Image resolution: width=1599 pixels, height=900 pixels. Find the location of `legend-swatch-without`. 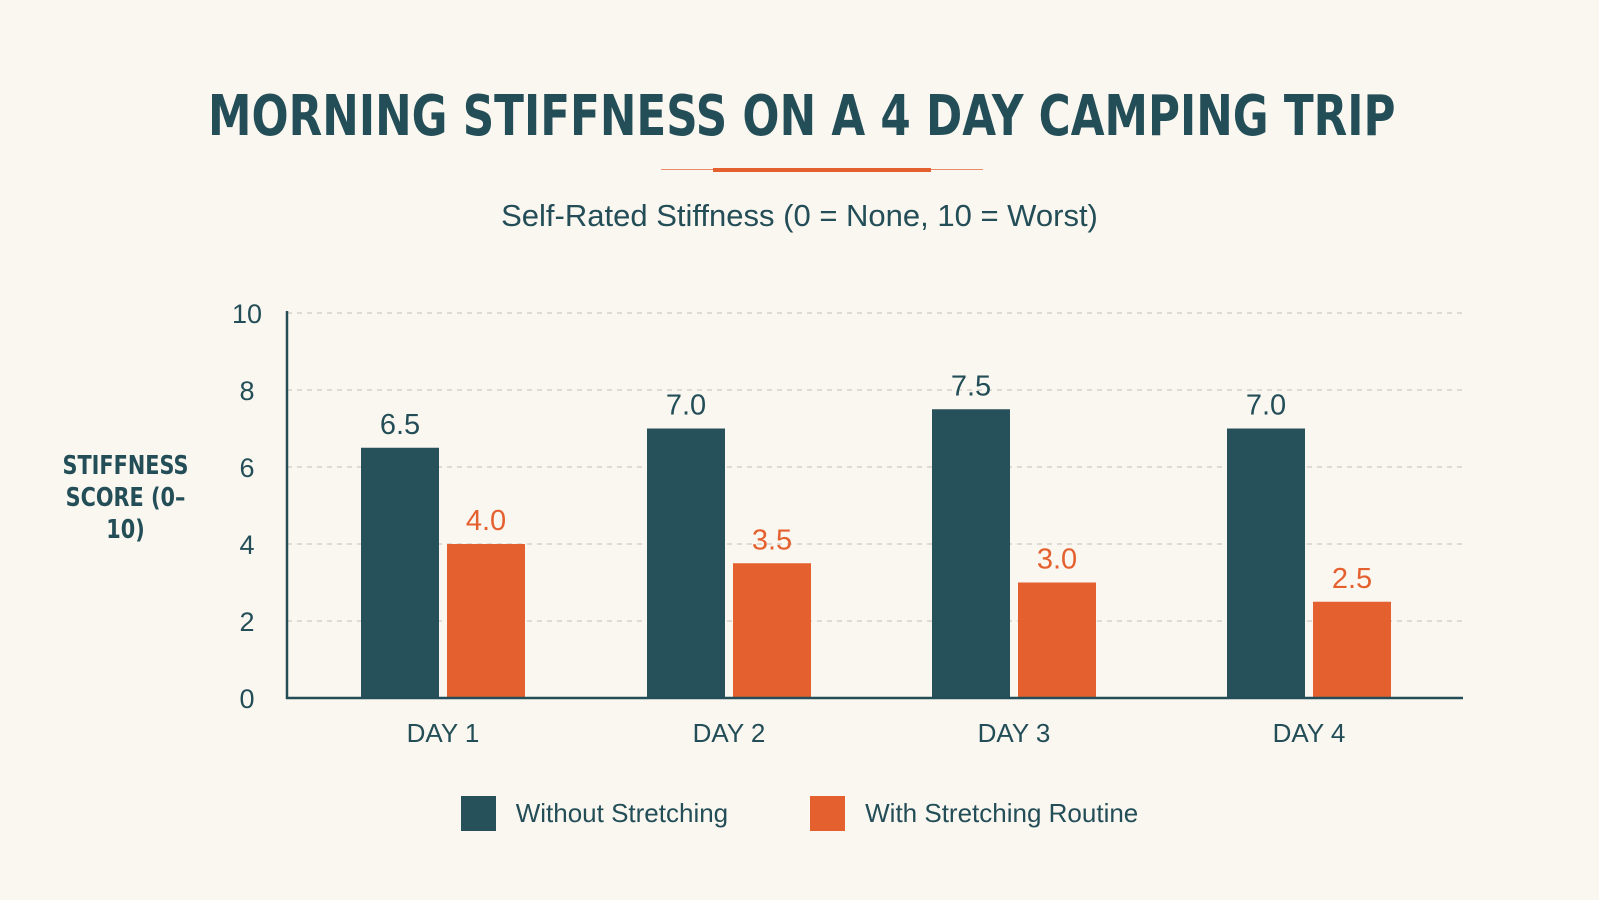

legend-swatch-without is located at coordinates (478, 813).